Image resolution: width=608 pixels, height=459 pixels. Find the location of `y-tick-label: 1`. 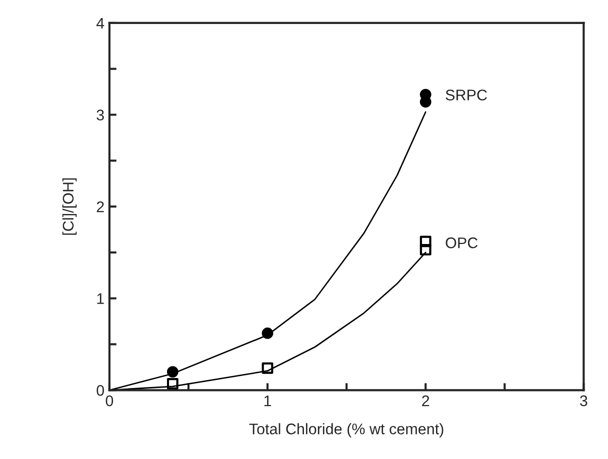

y-tick-label: 1 is located at coordinates (100, 298).